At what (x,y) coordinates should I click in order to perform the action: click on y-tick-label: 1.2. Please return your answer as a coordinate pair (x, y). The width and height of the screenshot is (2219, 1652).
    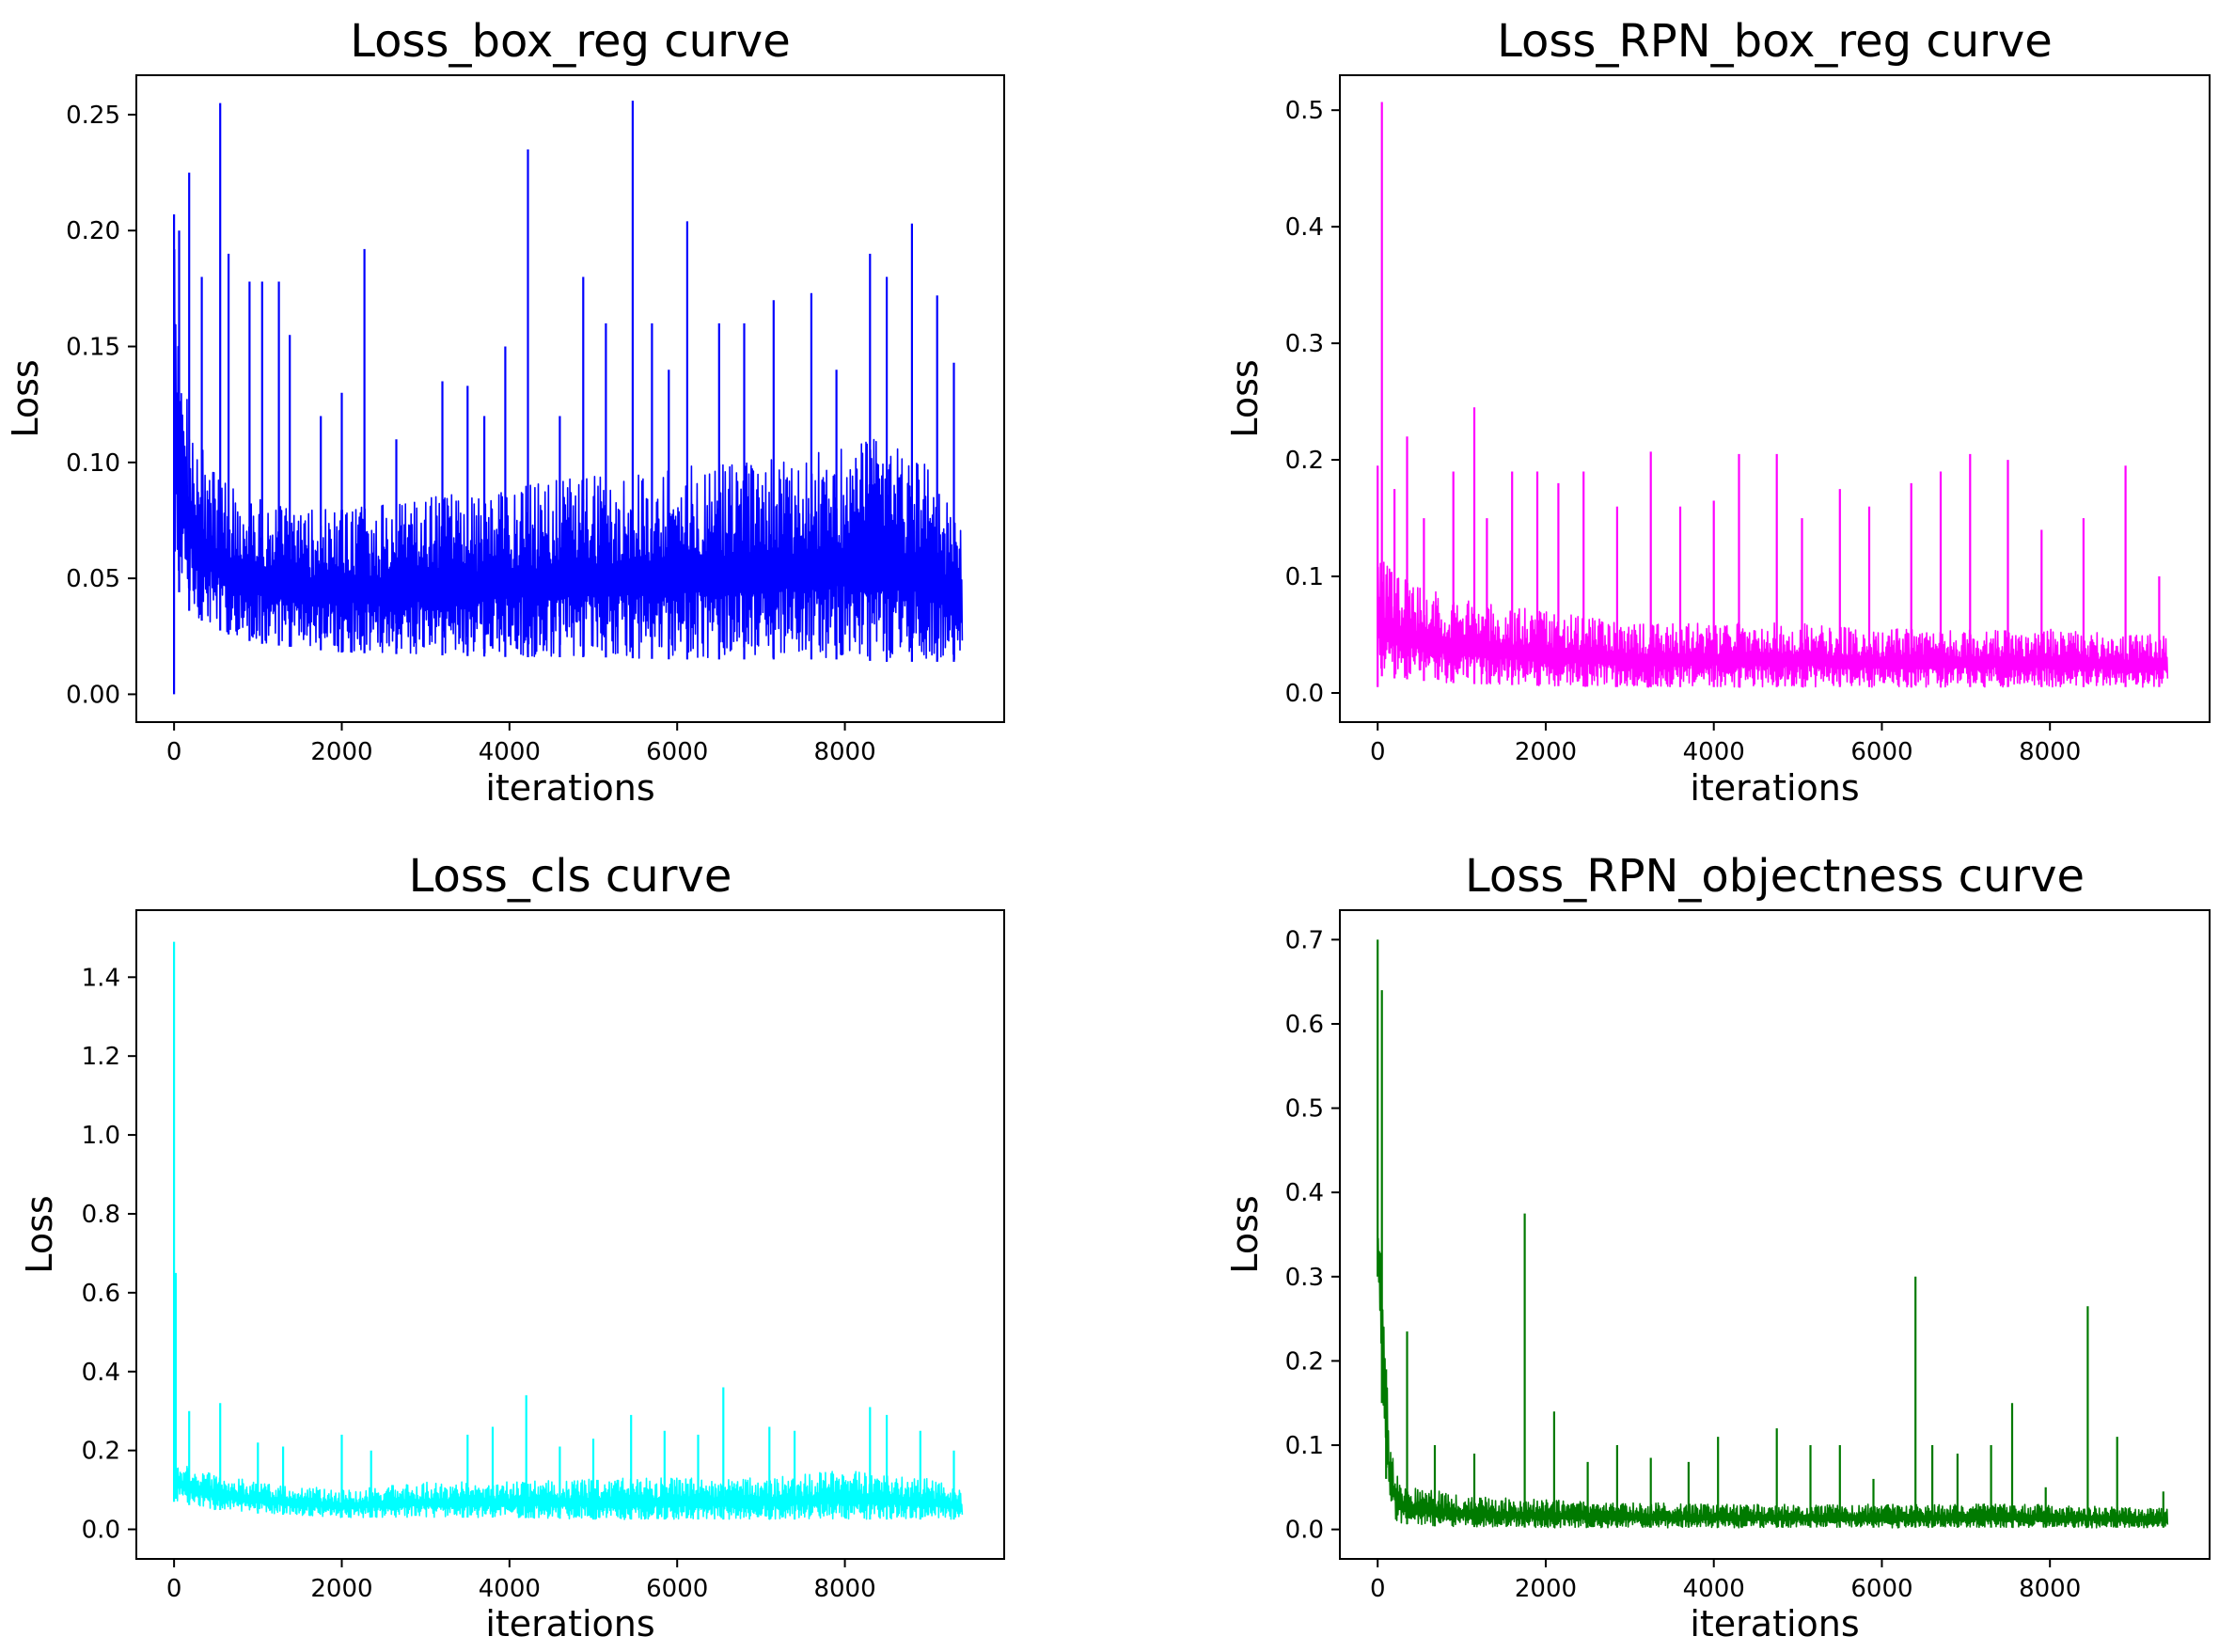
    Looking at the image, I should click on (101, 1057).